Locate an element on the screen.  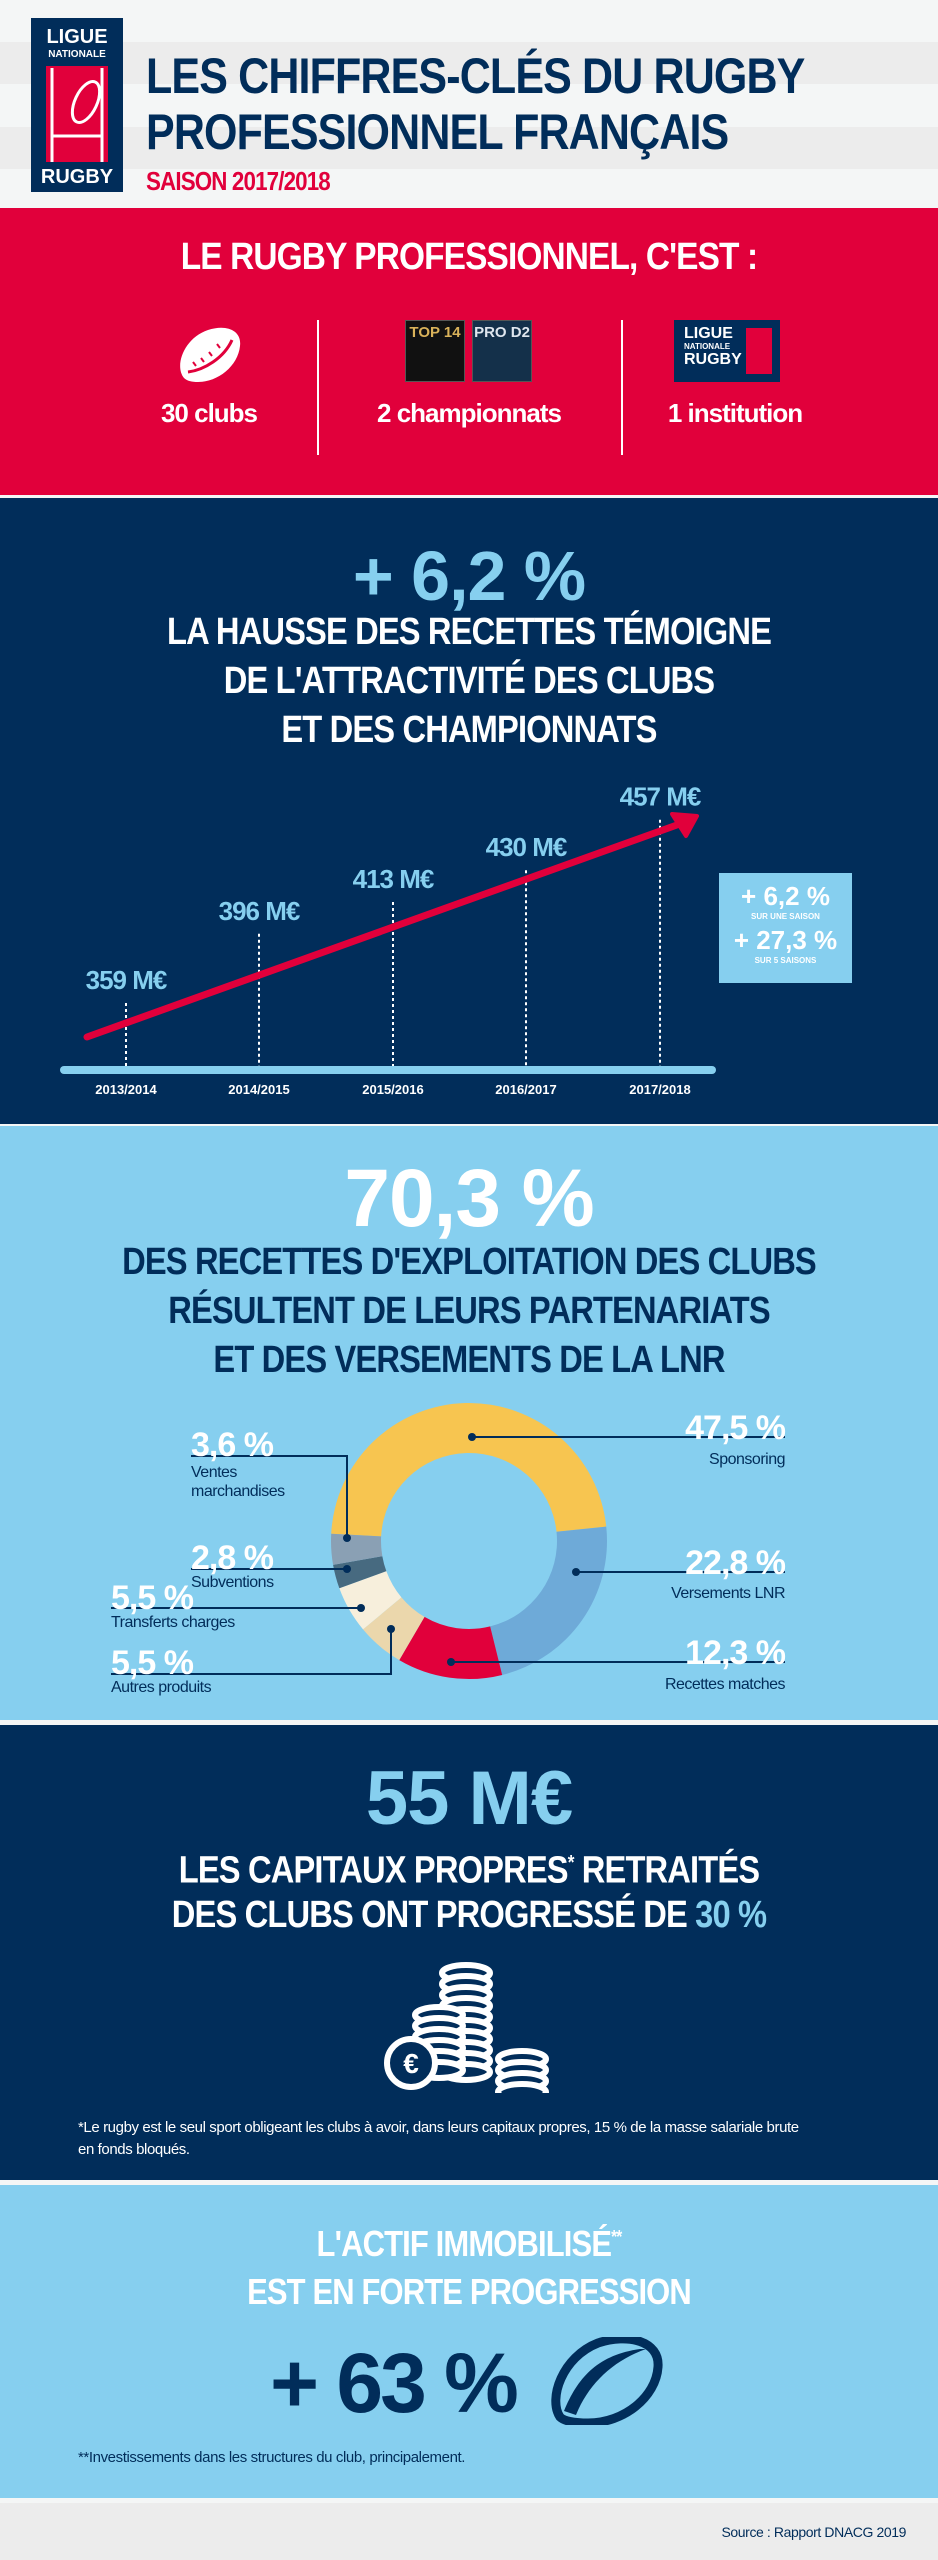
season-label: SAISON 2017/2018 is located at coordinates (238, 181).